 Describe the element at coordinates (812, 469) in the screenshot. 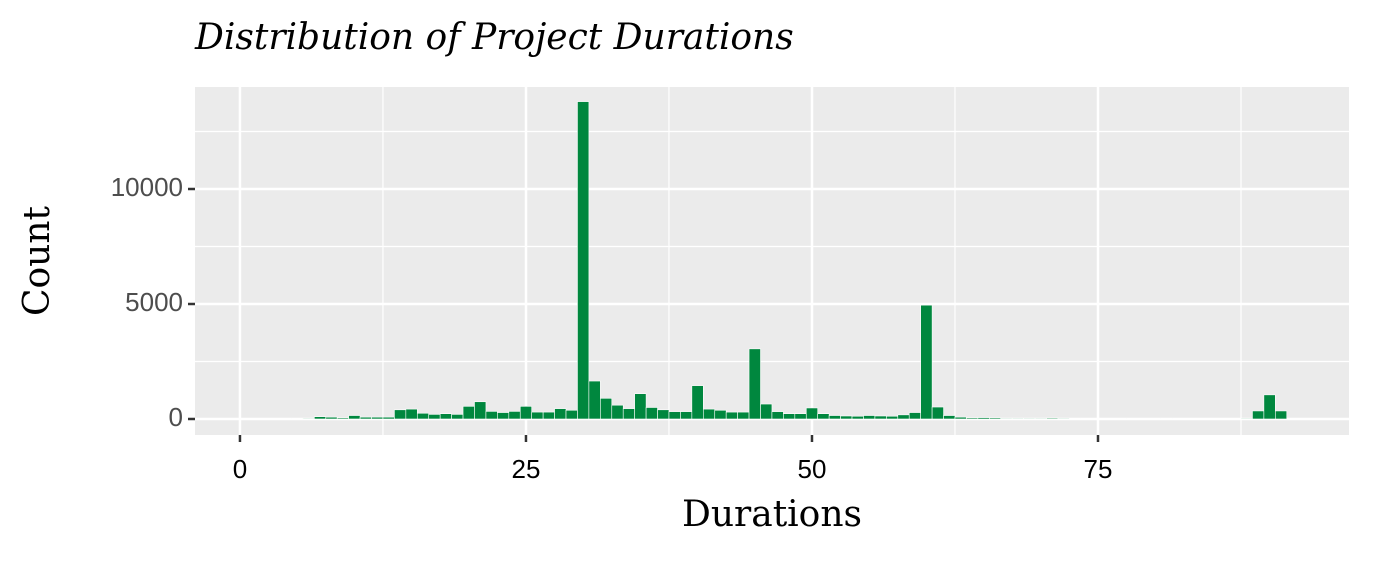

I see `x-tick-label: 50` at that location.